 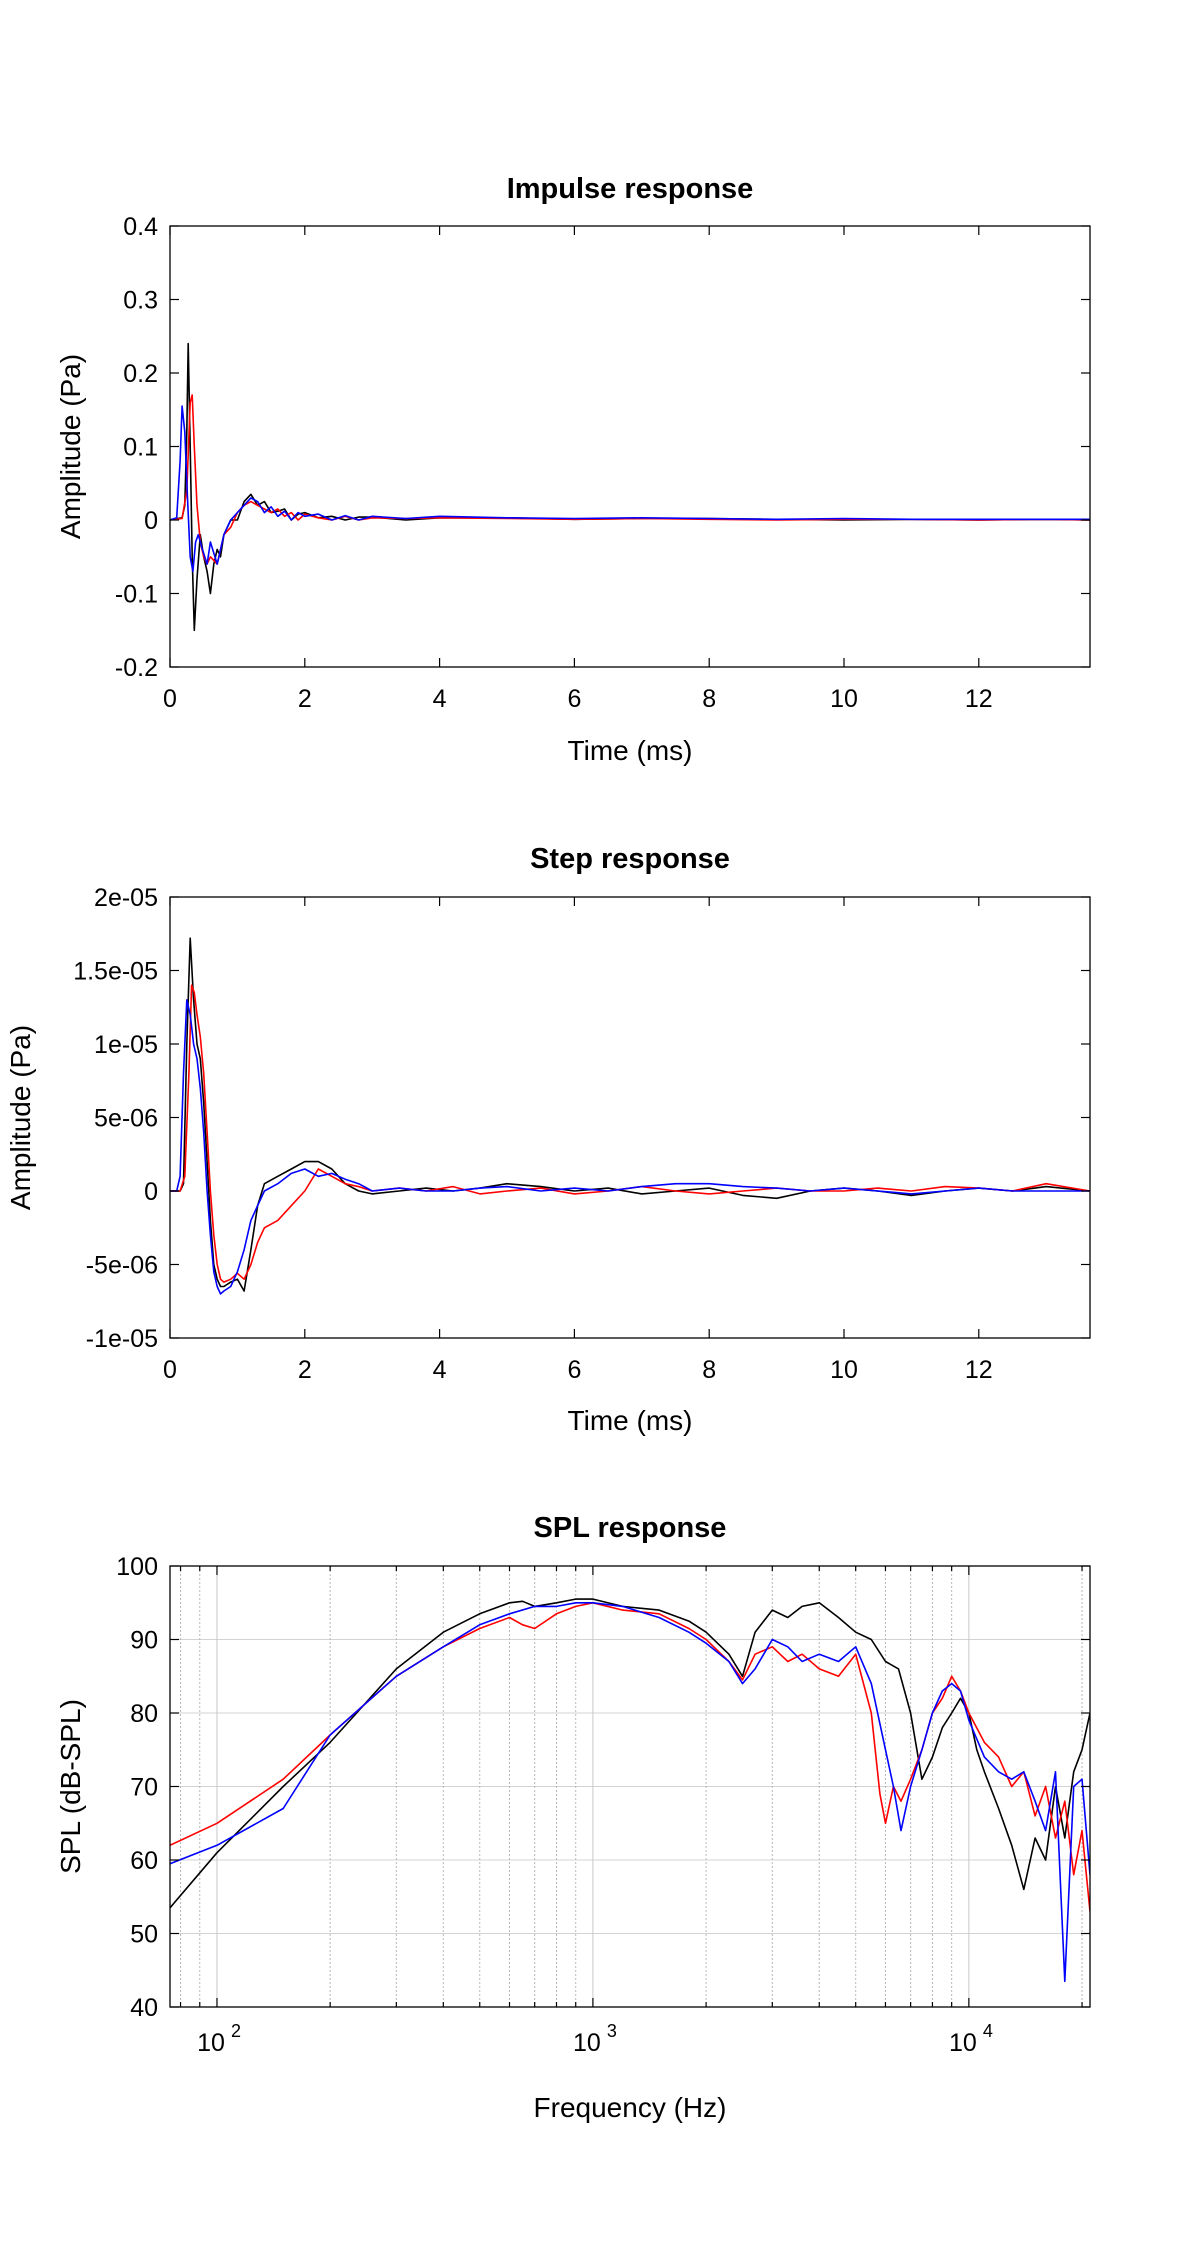 What do you see at coordinates (122, 1266) in the screenshot?
I see `y-tick-label: -5e-06` at bounding box center [122, 1266].